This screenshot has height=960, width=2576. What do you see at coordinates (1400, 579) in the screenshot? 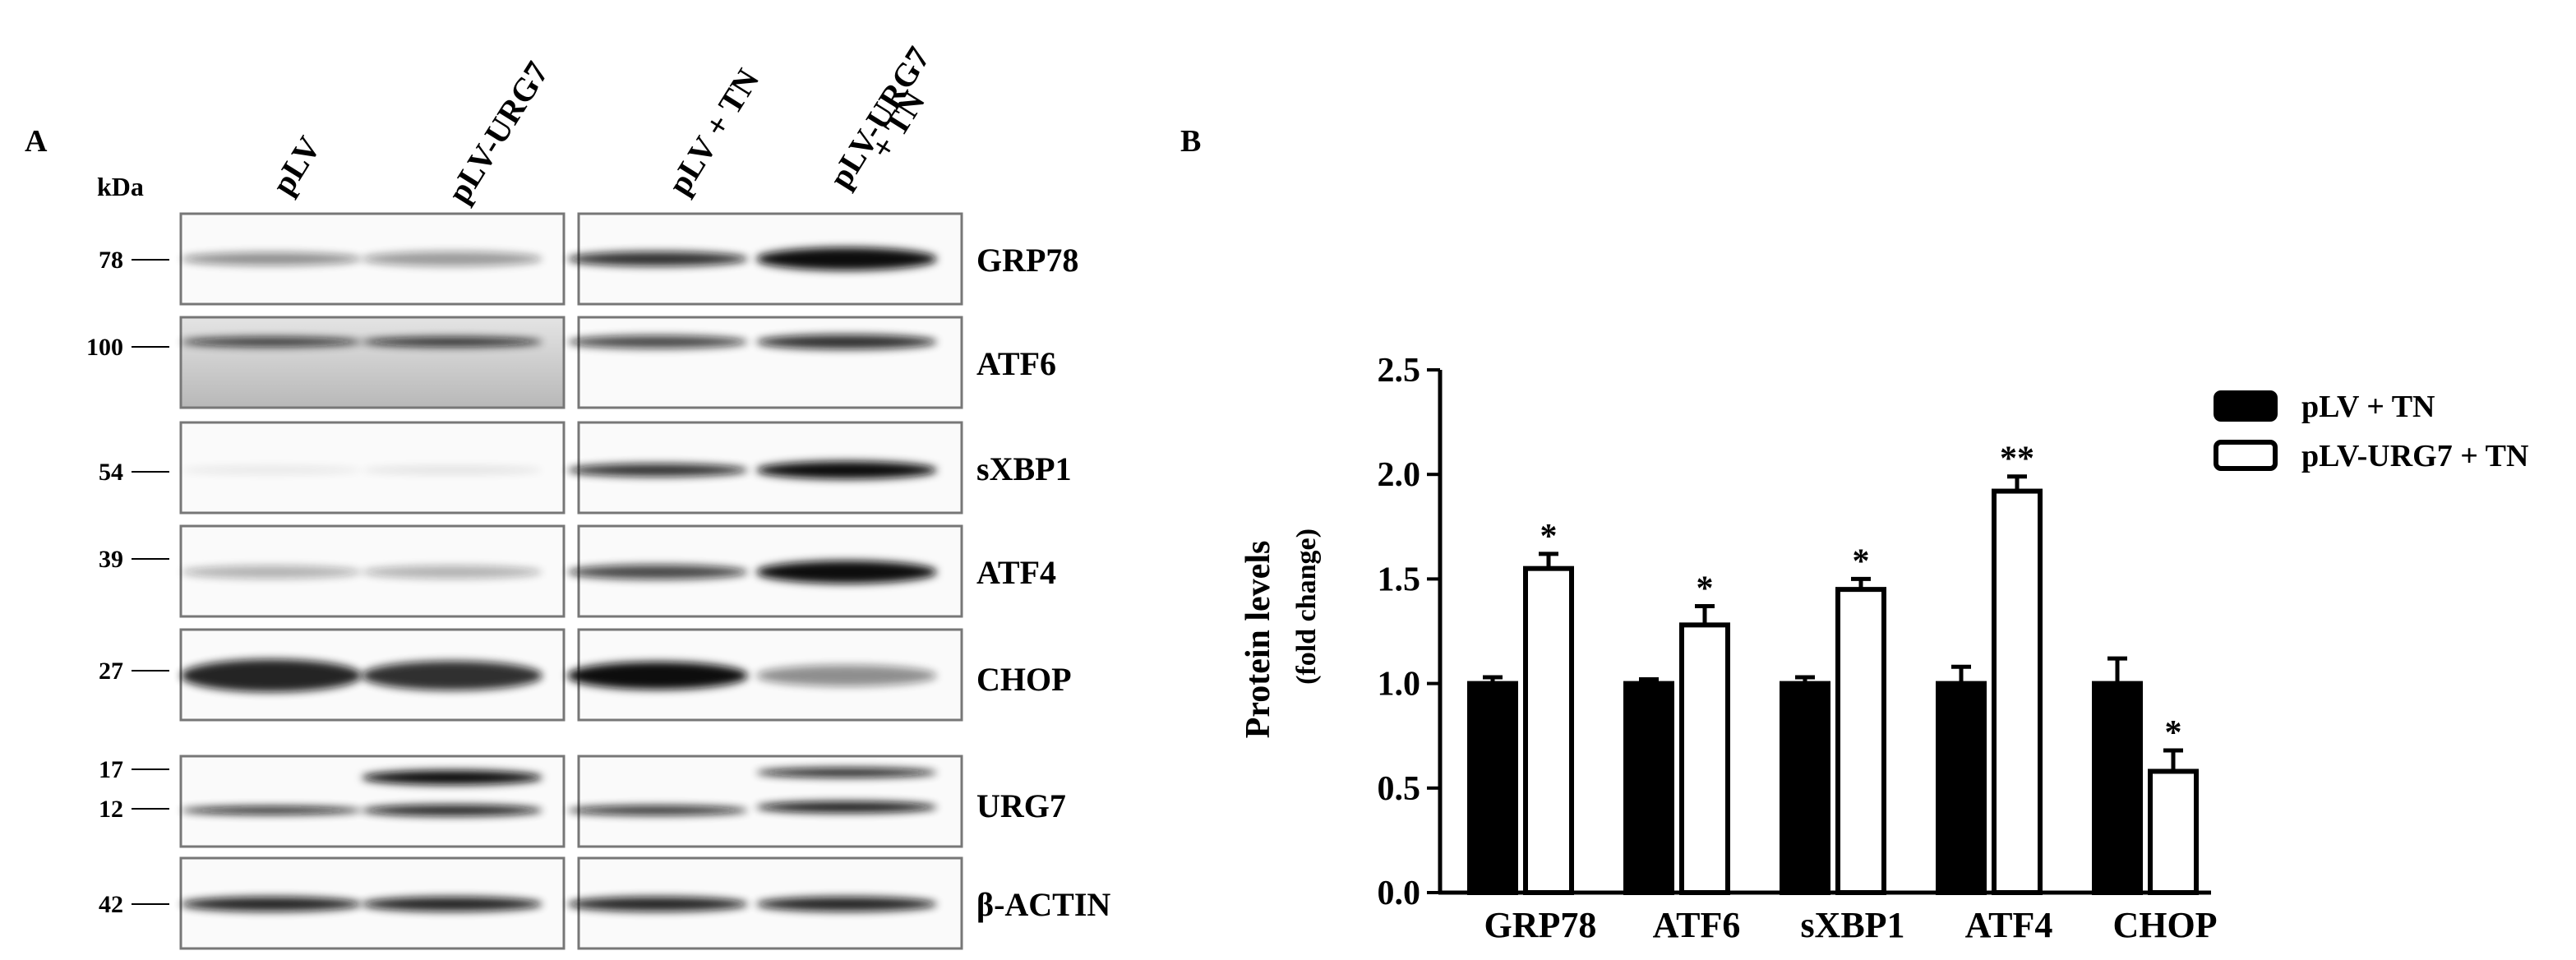
I see `y-tick-label: 1.5` at bounding box center [1400, 579].